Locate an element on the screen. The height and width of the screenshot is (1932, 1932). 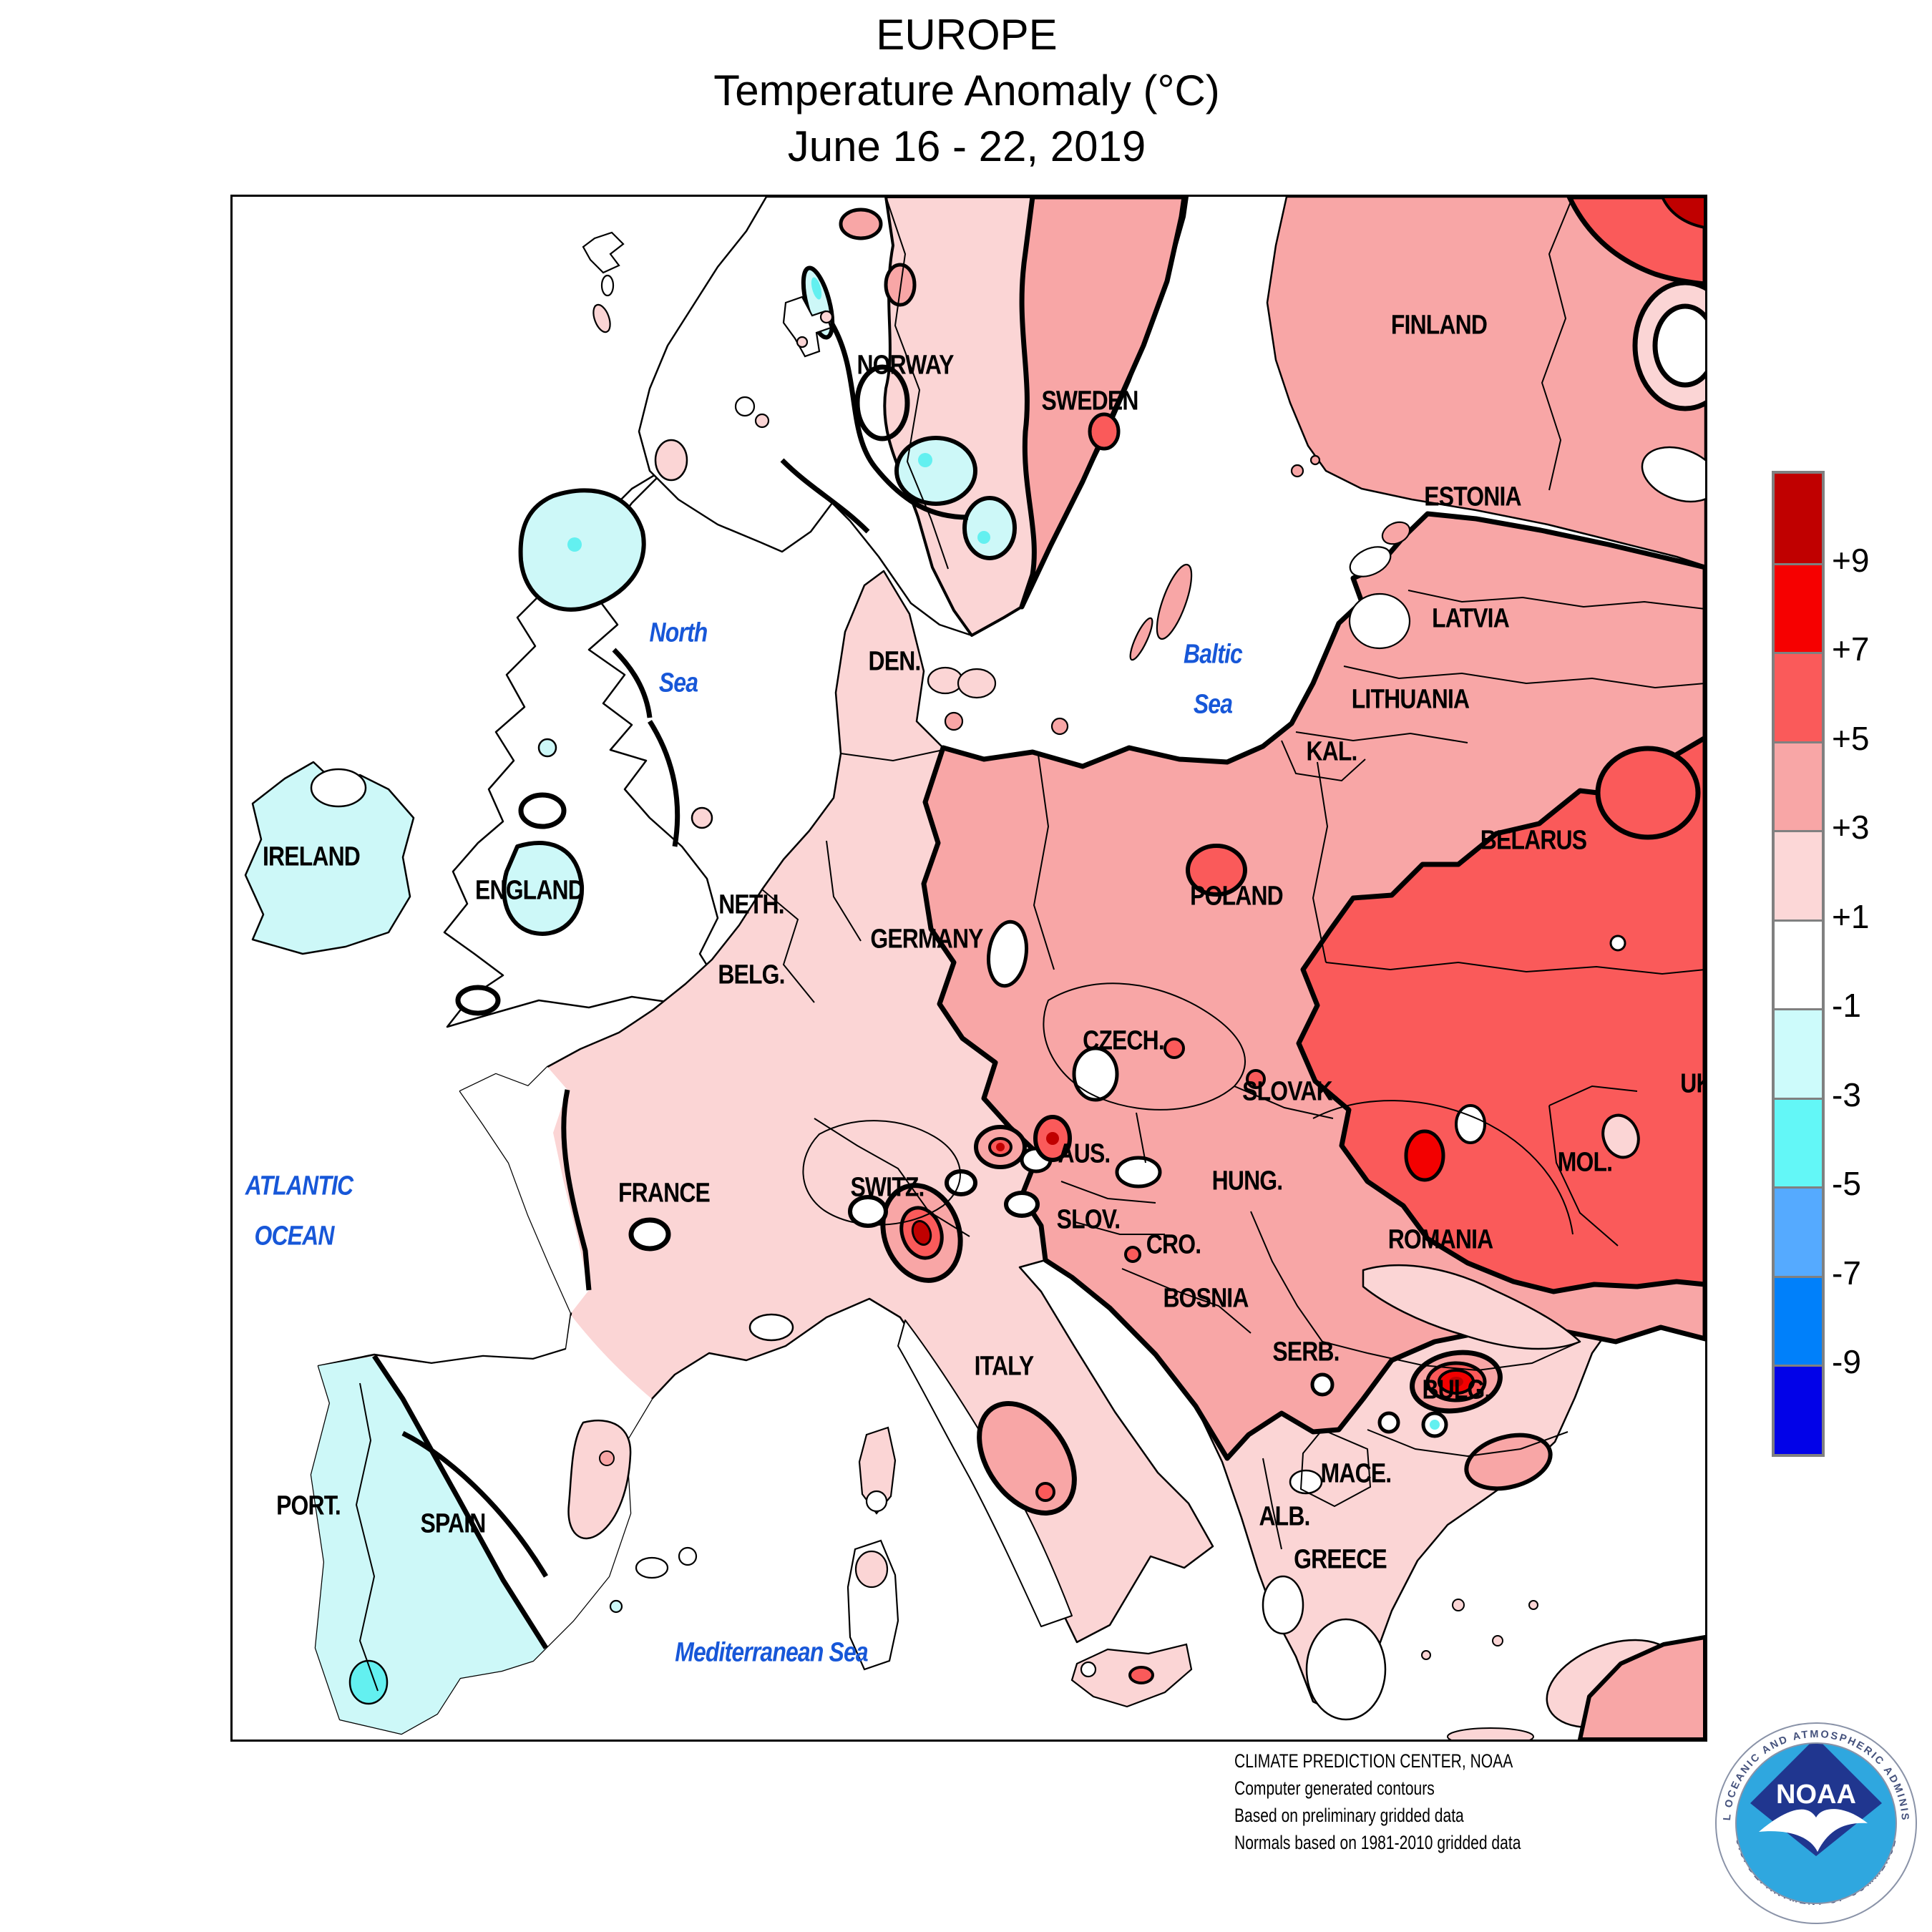
border-poland-east is located at coordinates (1320, 862).